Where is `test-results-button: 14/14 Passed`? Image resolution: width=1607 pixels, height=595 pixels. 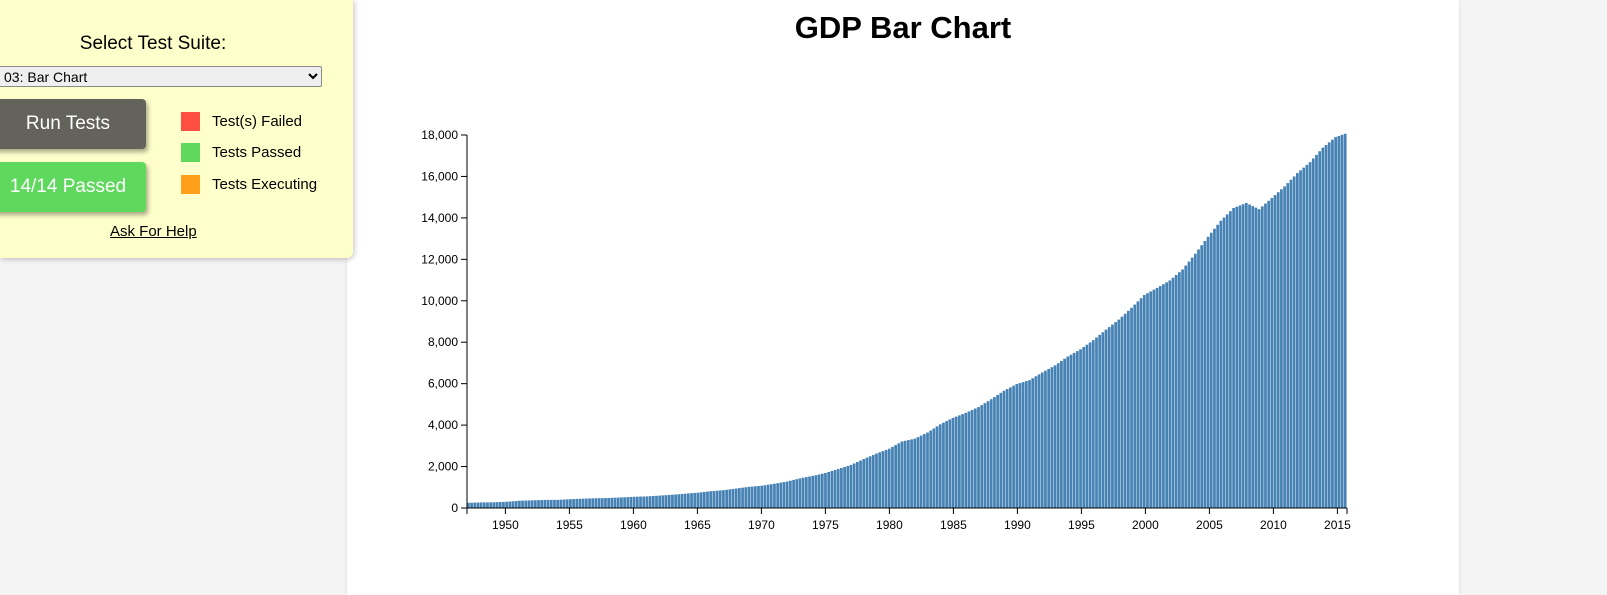
test-results-button: 14/14 Passed is located at coordinates (73, 187).